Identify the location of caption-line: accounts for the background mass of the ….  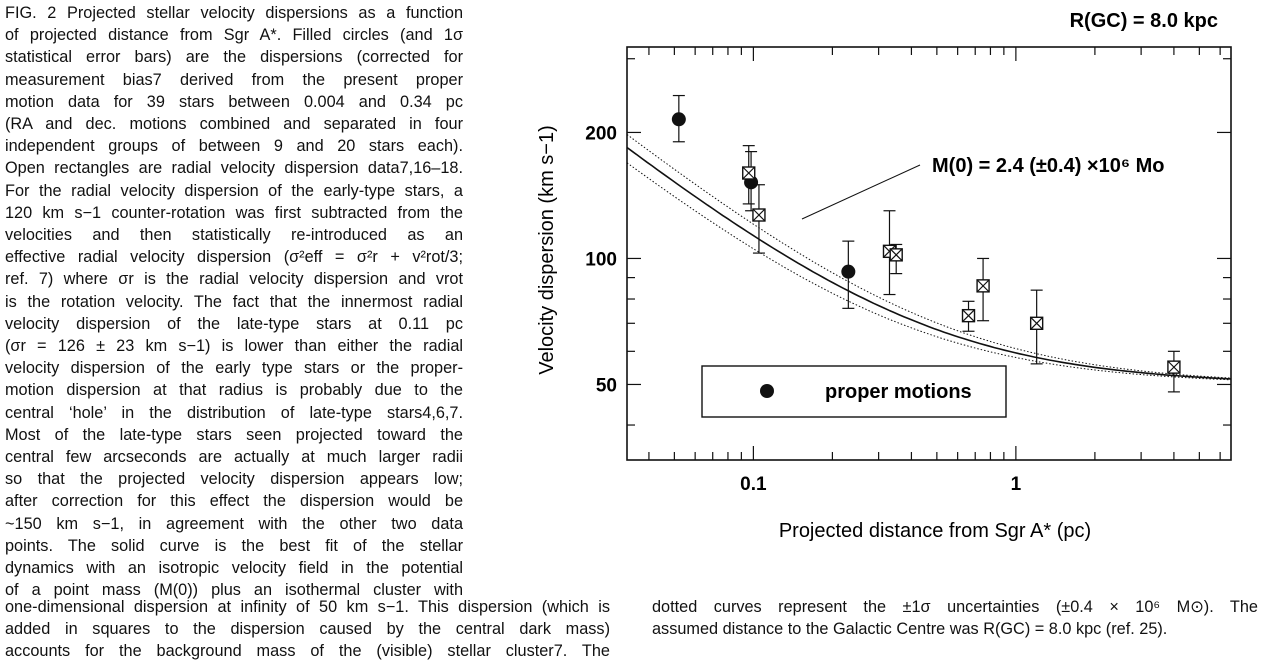
(307, 651).